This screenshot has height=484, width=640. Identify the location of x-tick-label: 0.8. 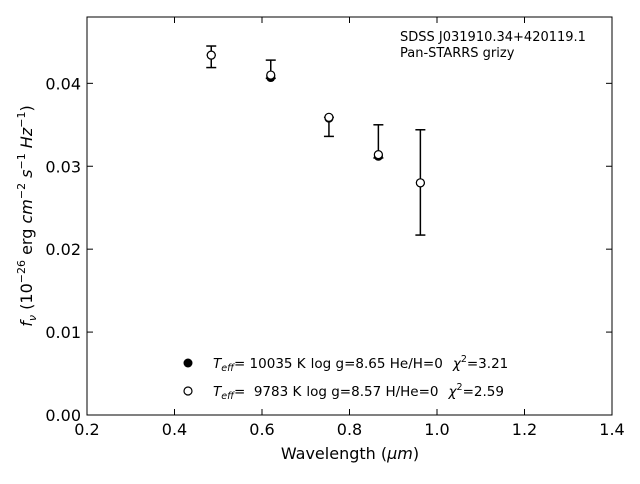
(349, 429).